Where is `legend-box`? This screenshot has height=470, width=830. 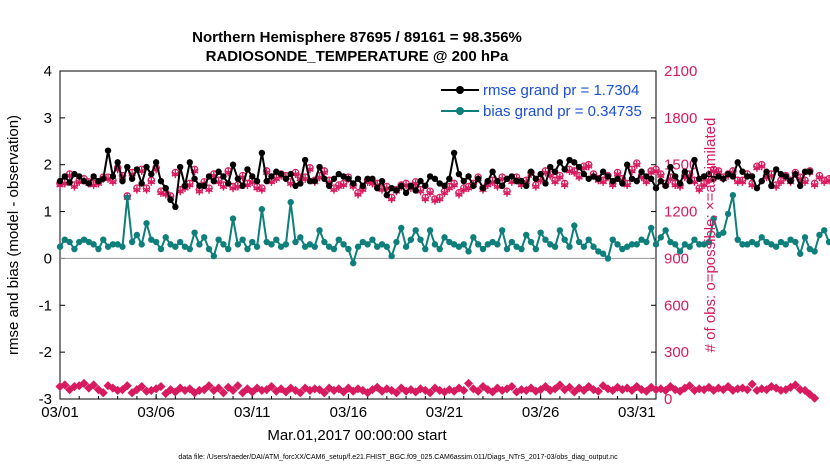 legend-box is located at coordinates (542, 101).